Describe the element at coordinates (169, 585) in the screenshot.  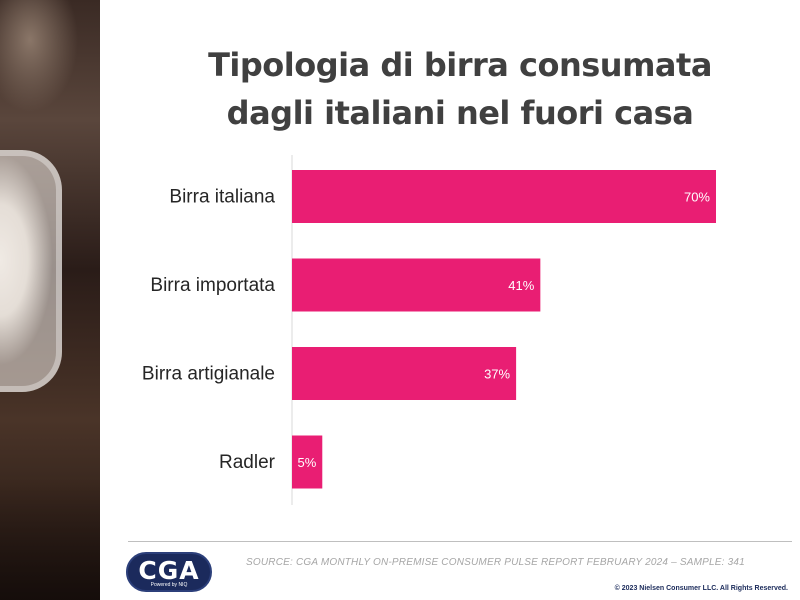
I see `logo-subtext: Powered by NIQ` at that location.